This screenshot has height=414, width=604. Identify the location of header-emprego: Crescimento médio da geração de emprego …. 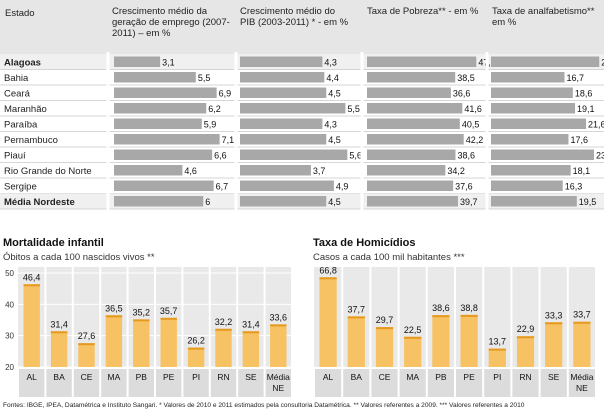
(171, 22).